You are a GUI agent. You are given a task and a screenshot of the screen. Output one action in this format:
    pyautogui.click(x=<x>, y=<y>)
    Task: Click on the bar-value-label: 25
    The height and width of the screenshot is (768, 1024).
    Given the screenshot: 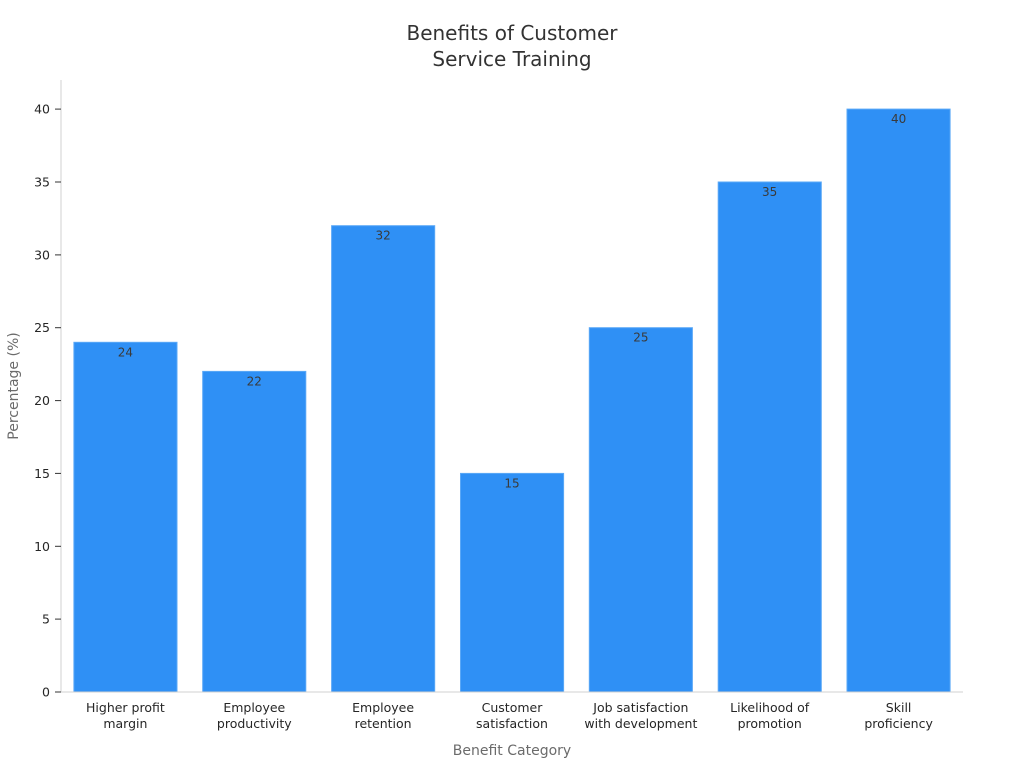 What is the action you would take?
    pyautogui.click(x=640, y=338)
    